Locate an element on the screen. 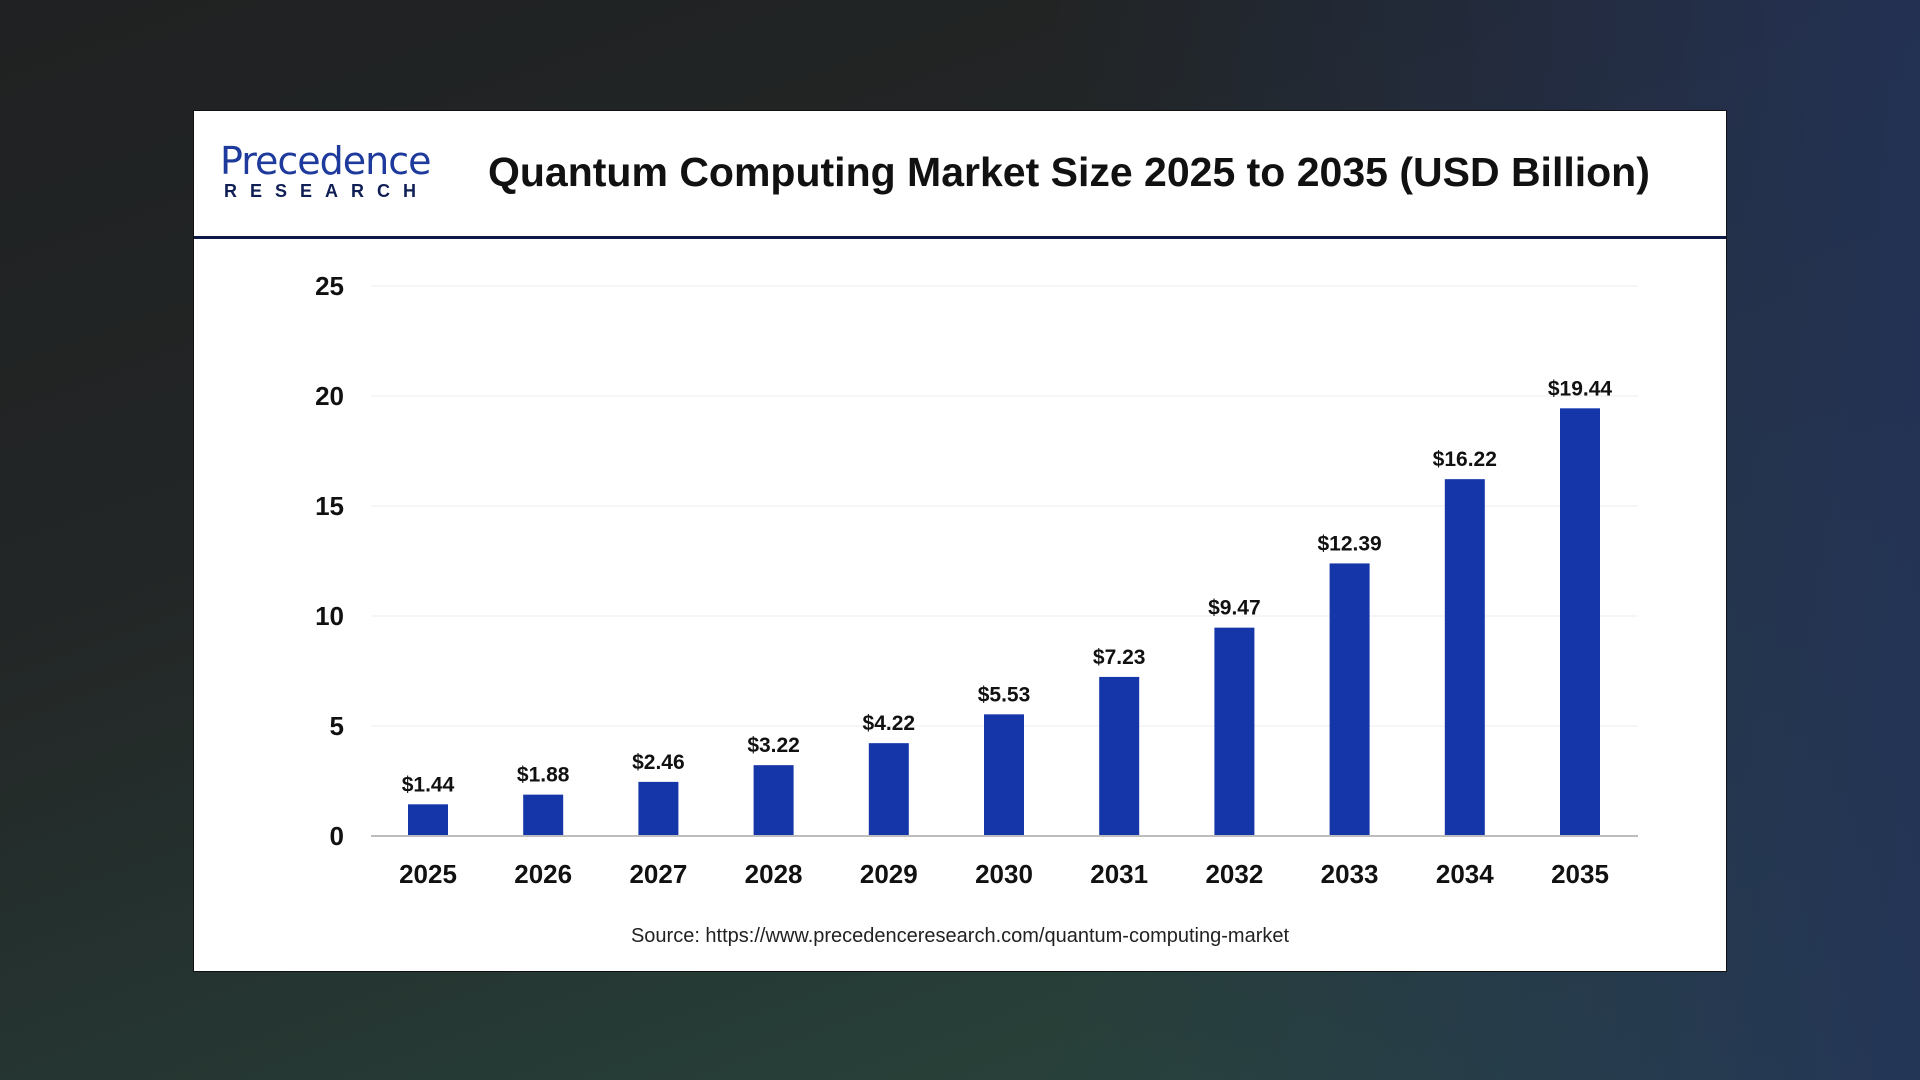 The image size is (1920, 1080). data-label: $1.88 is located at coordinates (543, 775).